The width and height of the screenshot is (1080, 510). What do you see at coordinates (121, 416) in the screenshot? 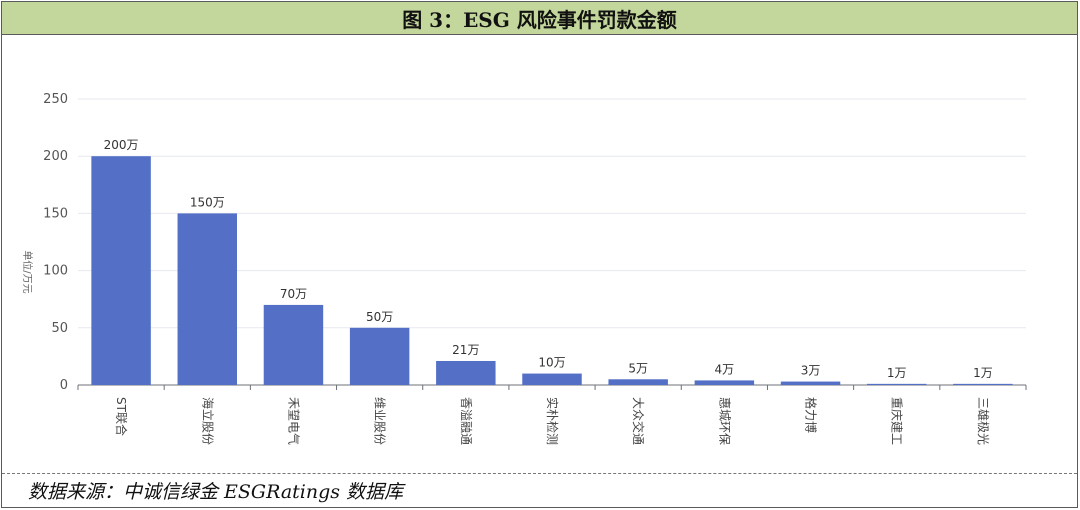
I see `category-label: ST联合` at bounding box center [121, 416].